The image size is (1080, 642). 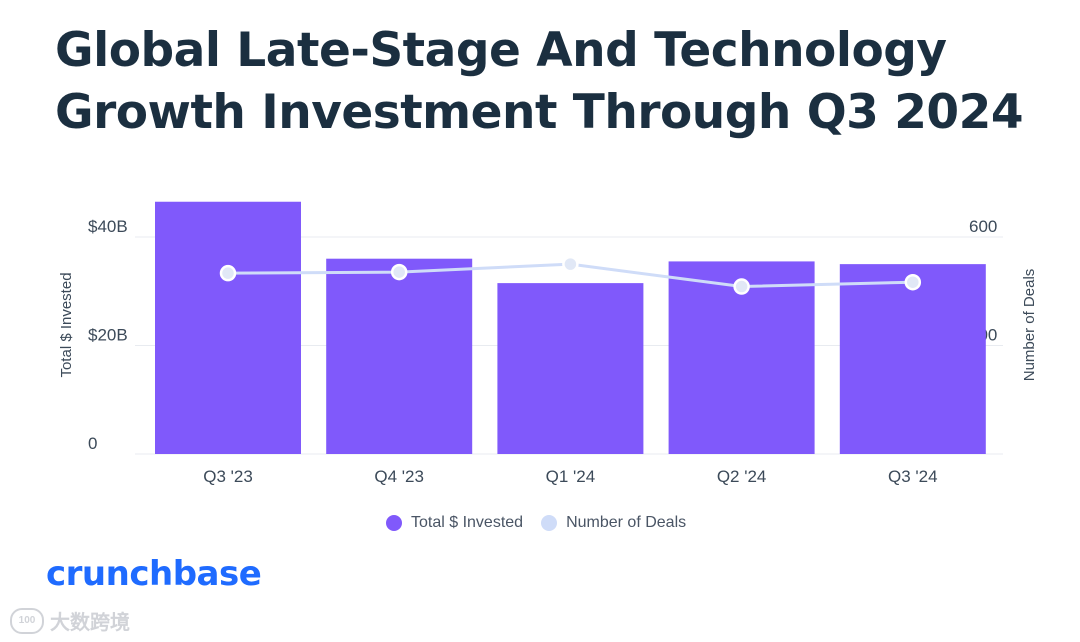 What do you see at coordinates (467, 522) in the screenshot?
I see `legend-label-invested: Total $ Invested` at bounding box center [467, 522].